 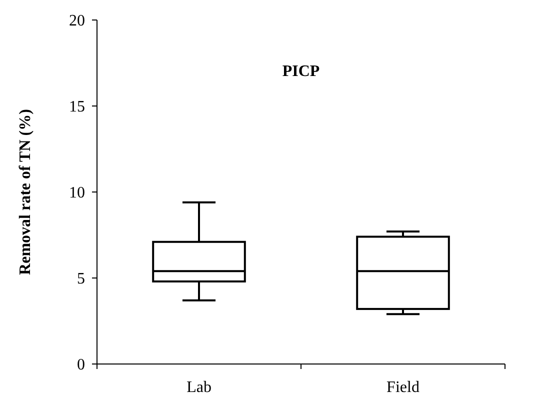 What do you see at coordinates (199, 387) in the screenshot?
I see `x-tick-label: Lab` at bounding box center [199, 387].